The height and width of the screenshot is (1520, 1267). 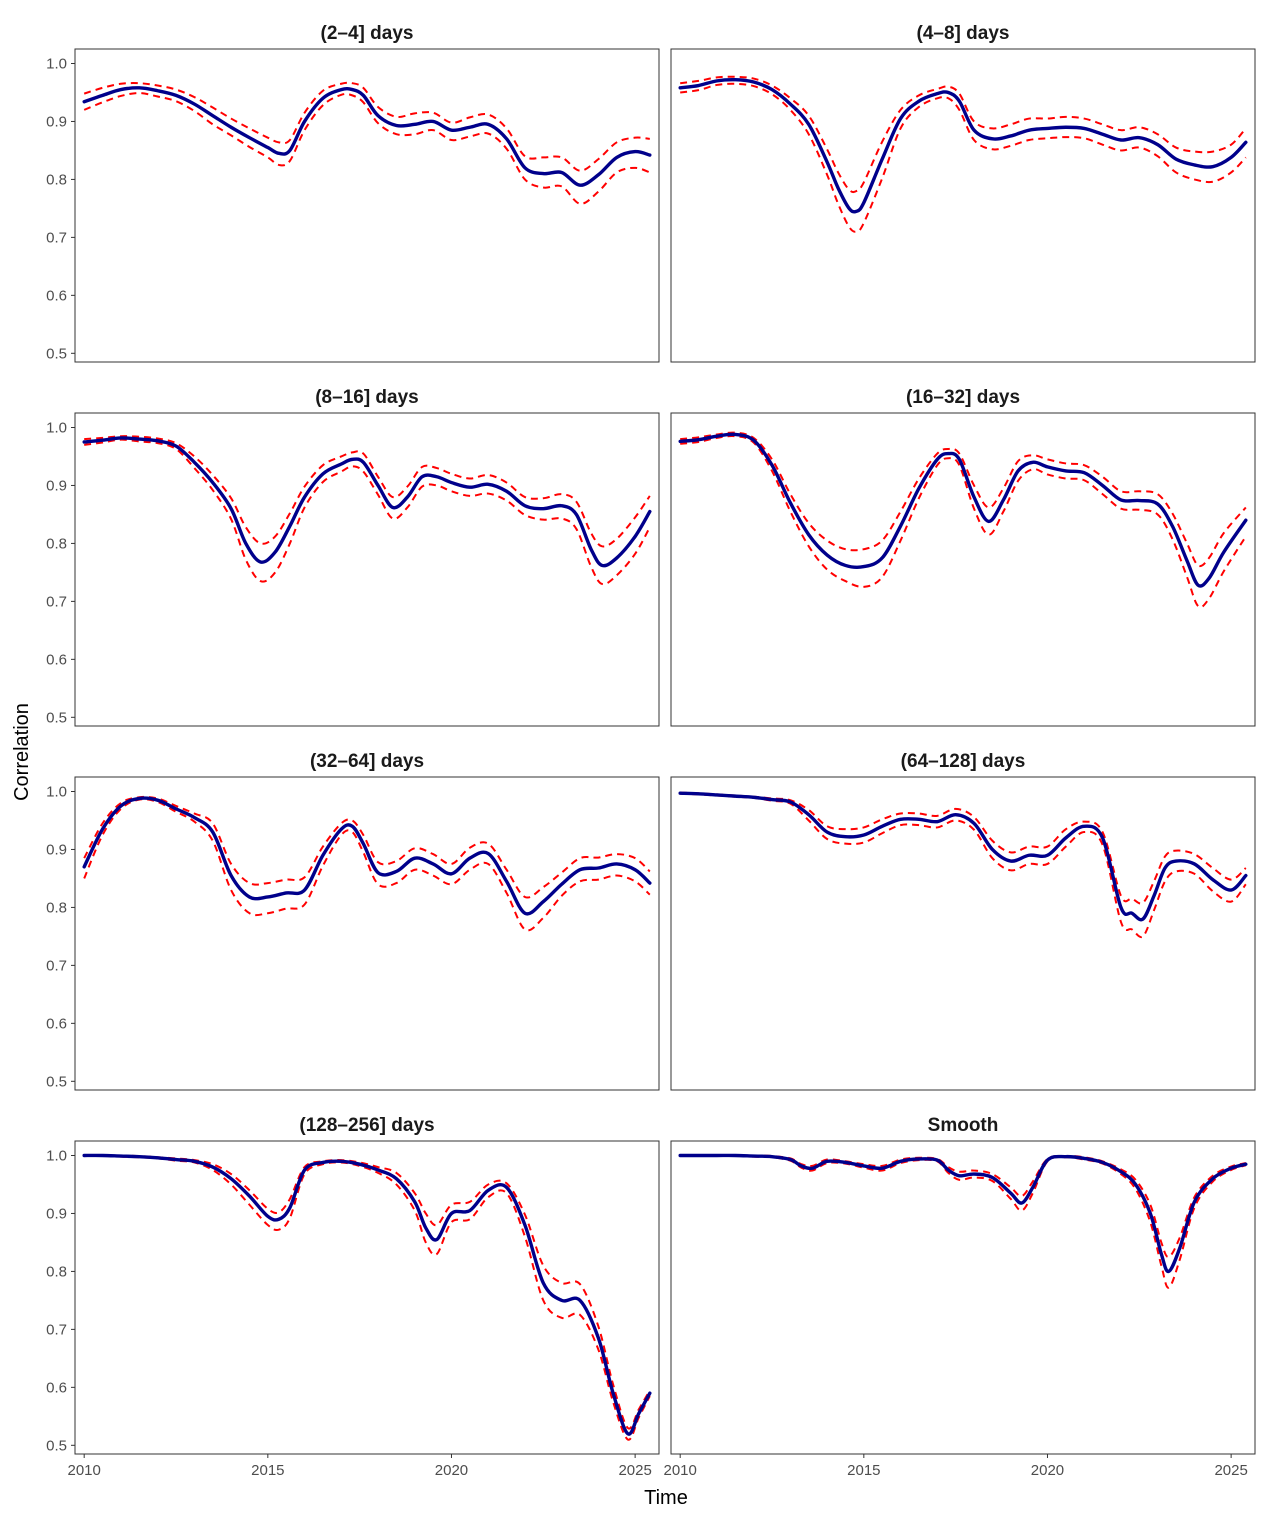 I want to click on panel: (4–8] days, so click(x=963, y=193).